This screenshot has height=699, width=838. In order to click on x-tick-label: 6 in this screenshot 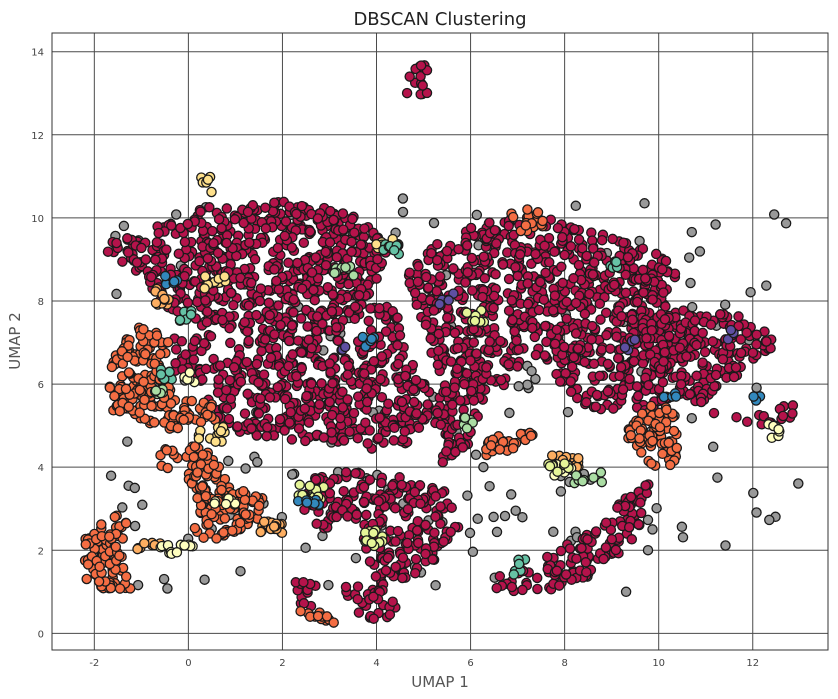, I will do `click(470, 663)`.